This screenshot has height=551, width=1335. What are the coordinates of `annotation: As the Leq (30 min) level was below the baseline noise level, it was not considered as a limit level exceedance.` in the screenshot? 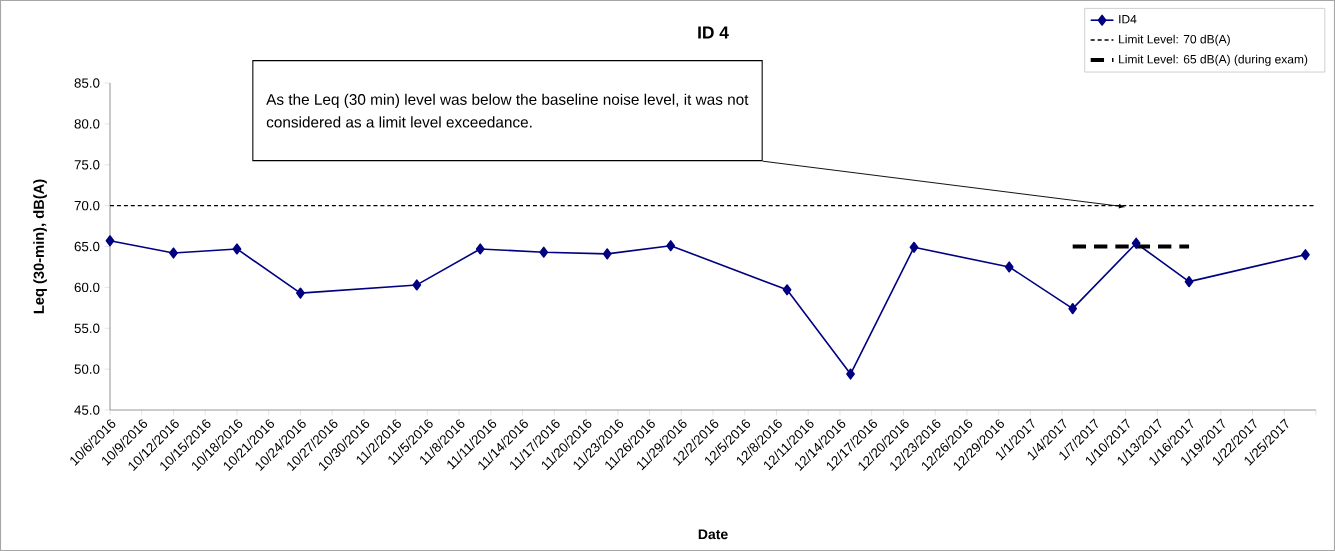 It's located at (507, 110).